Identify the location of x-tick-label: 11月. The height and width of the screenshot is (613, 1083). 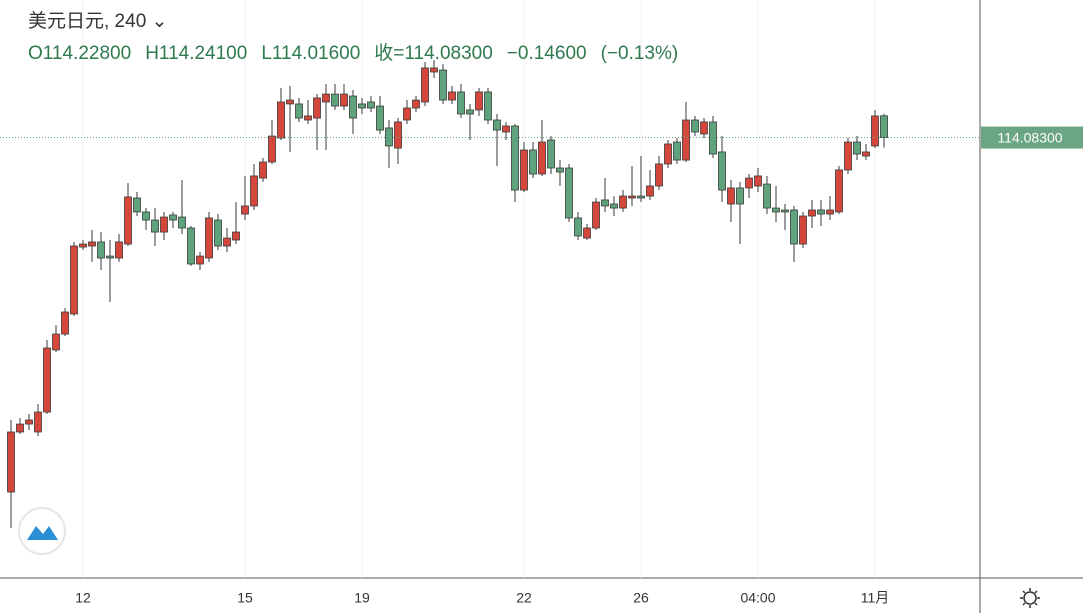
(875, 598).